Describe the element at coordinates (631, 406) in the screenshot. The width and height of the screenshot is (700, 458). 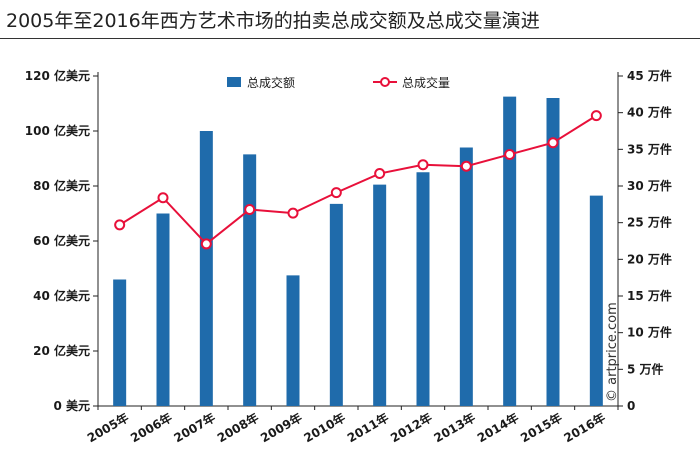
I see `right-axis-tick-label: 0` at that location.